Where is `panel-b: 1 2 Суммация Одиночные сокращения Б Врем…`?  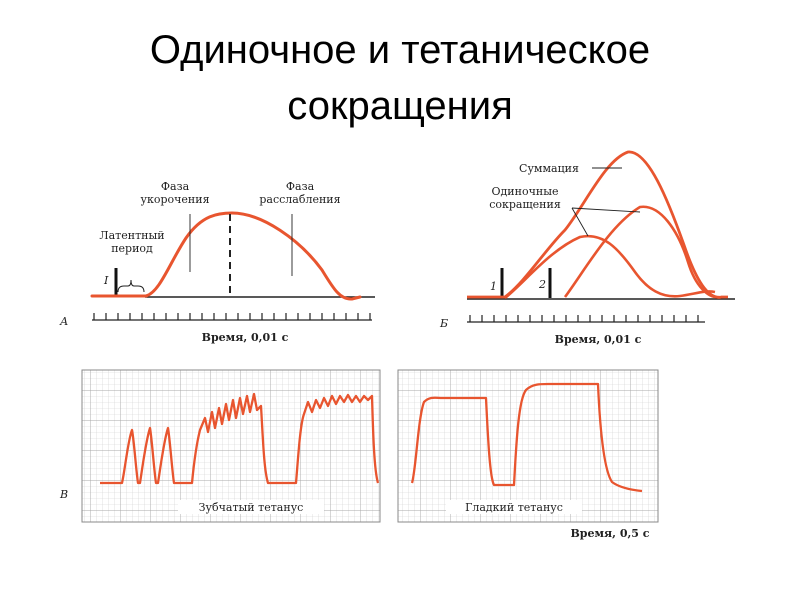
panel-b: 1 2 Суммация Одиночные сокращения Б Врем… is located at coordinates (587, 248).